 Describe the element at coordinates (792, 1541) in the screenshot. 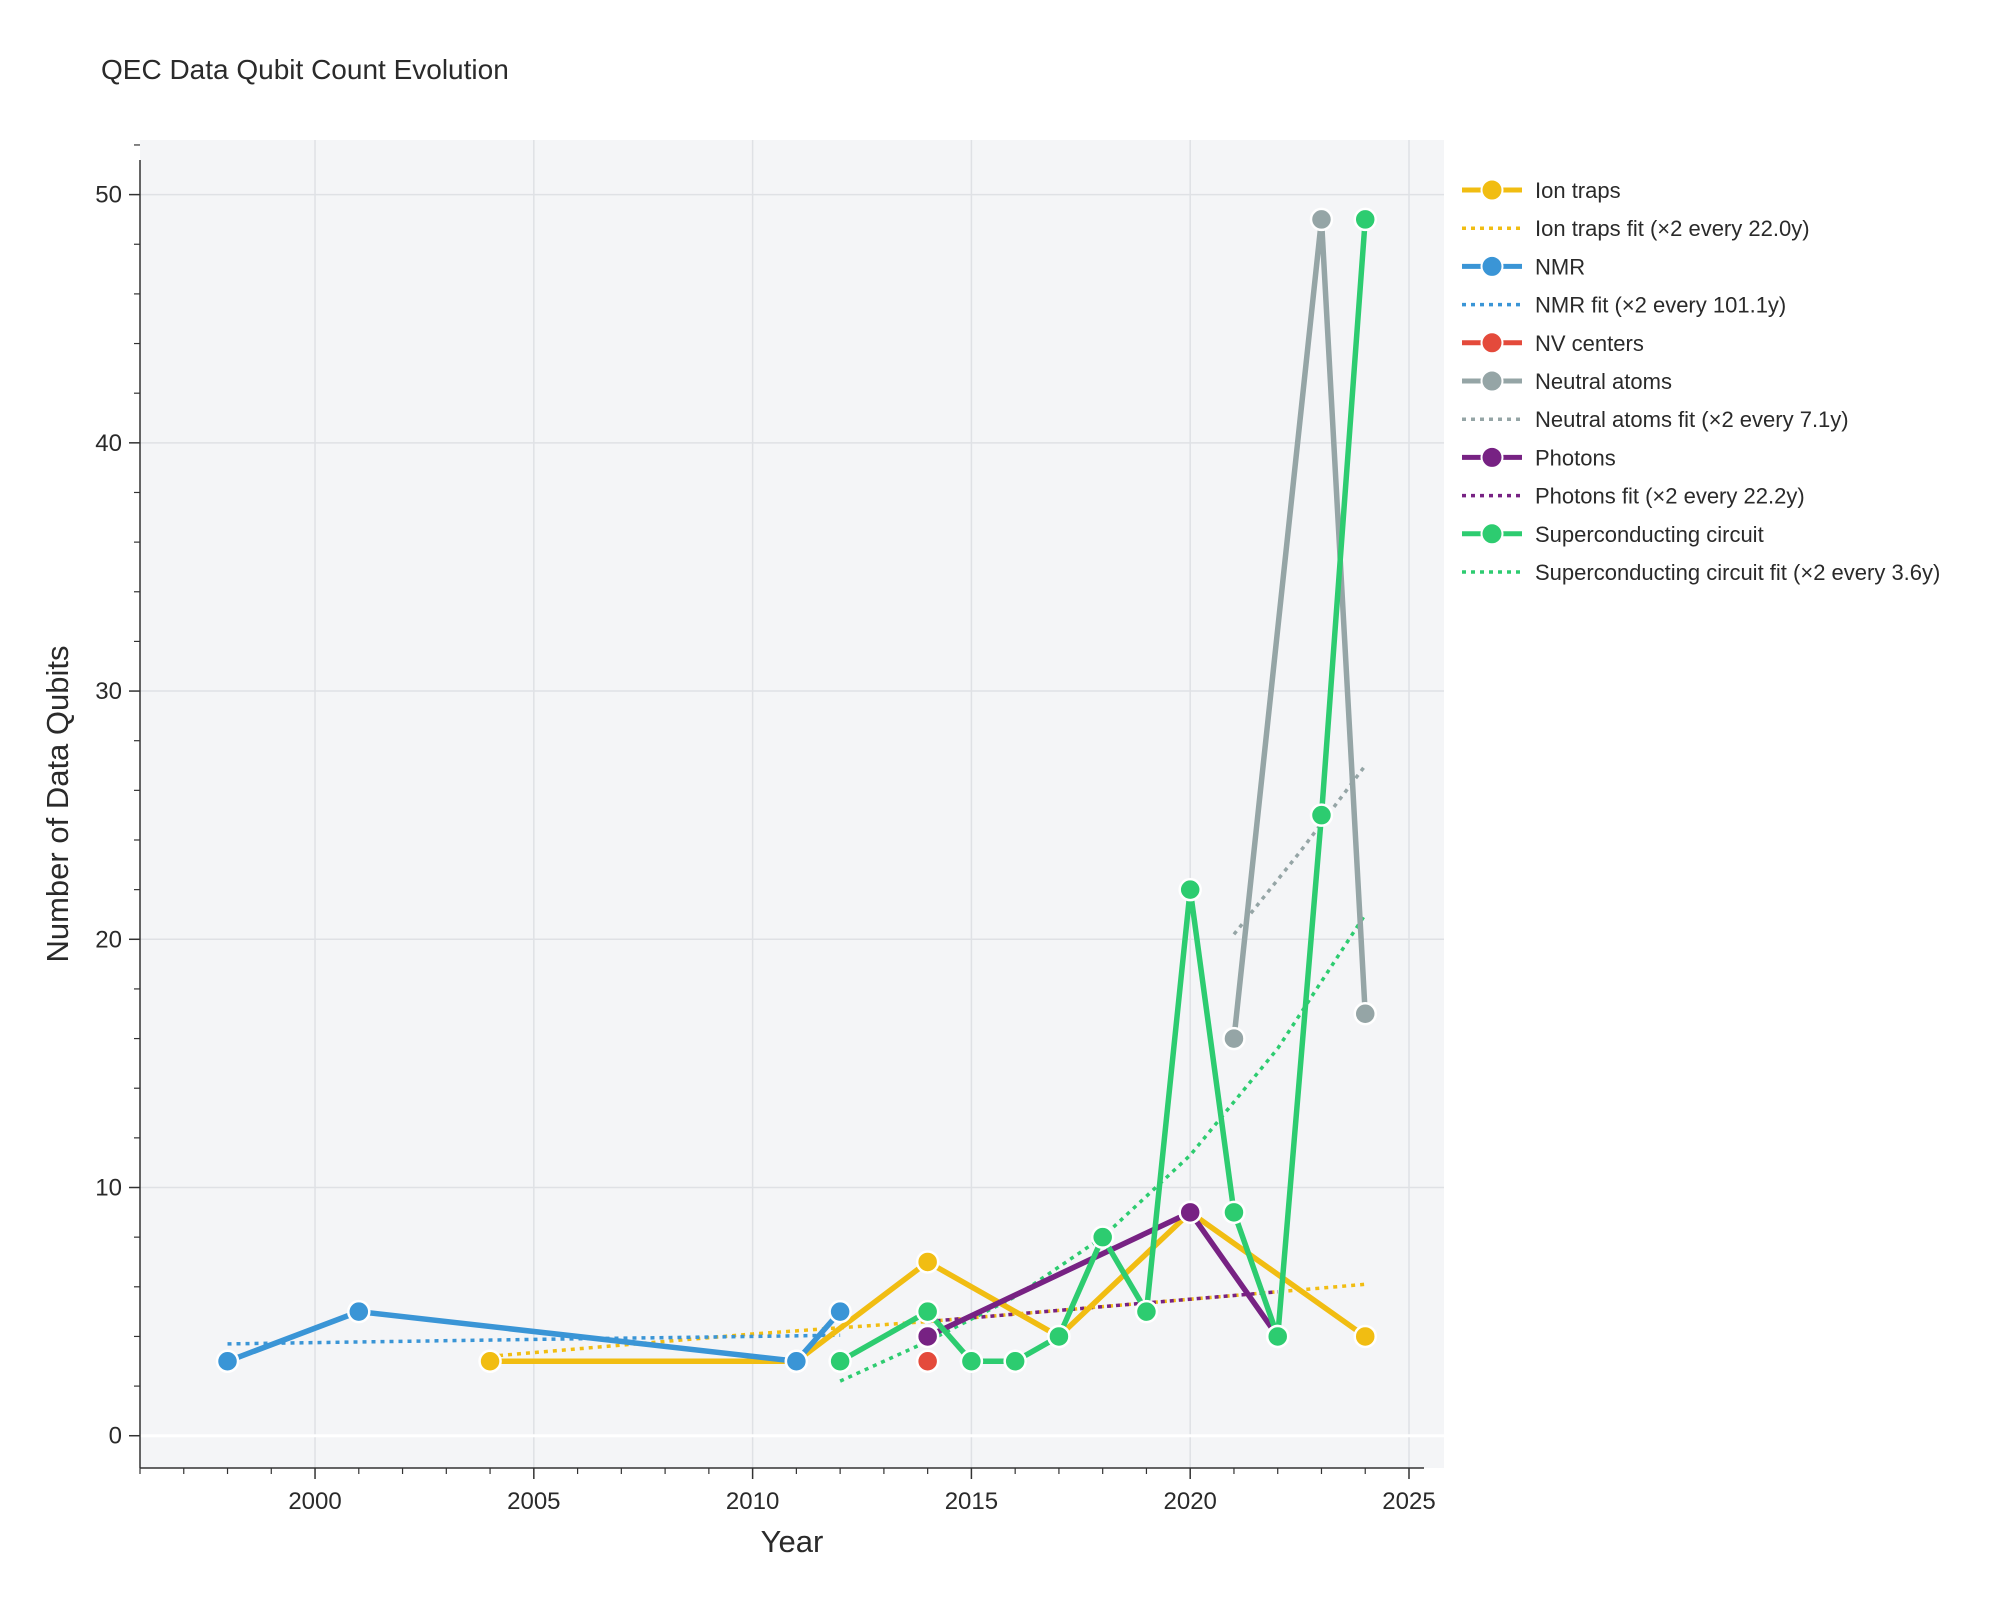

I see `x-axis-title: Year` at that location.